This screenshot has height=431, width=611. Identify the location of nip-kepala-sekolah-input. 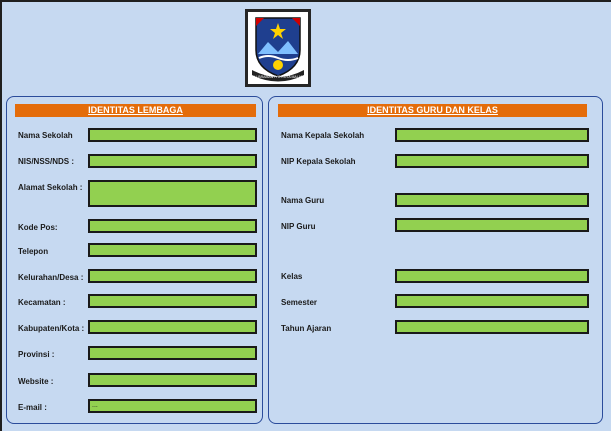
(492, 161).